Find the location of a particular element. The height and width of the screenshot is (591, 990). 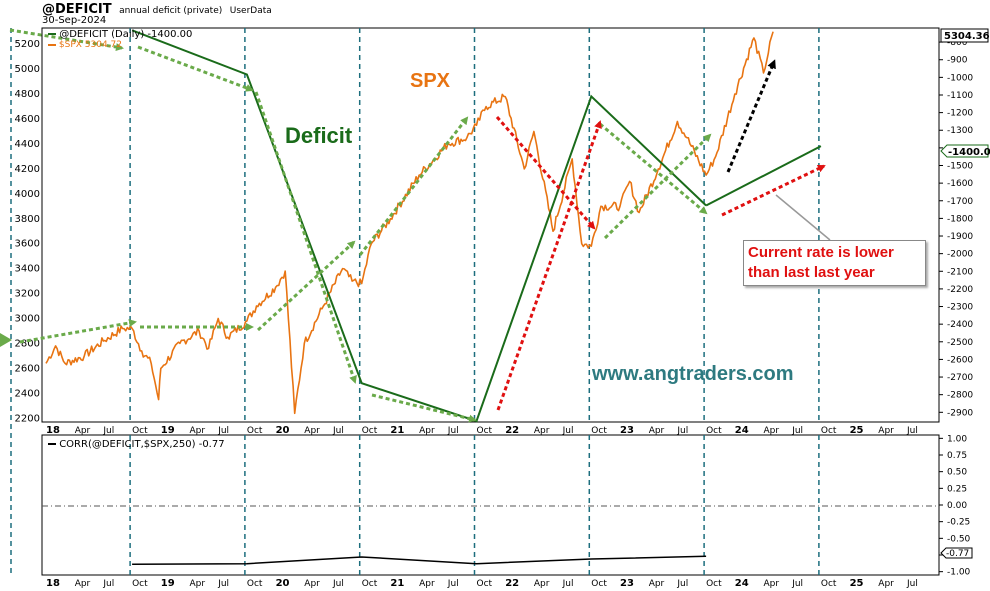

chart-date: 30-Sep-2024 is located at coordinates (74, 20).